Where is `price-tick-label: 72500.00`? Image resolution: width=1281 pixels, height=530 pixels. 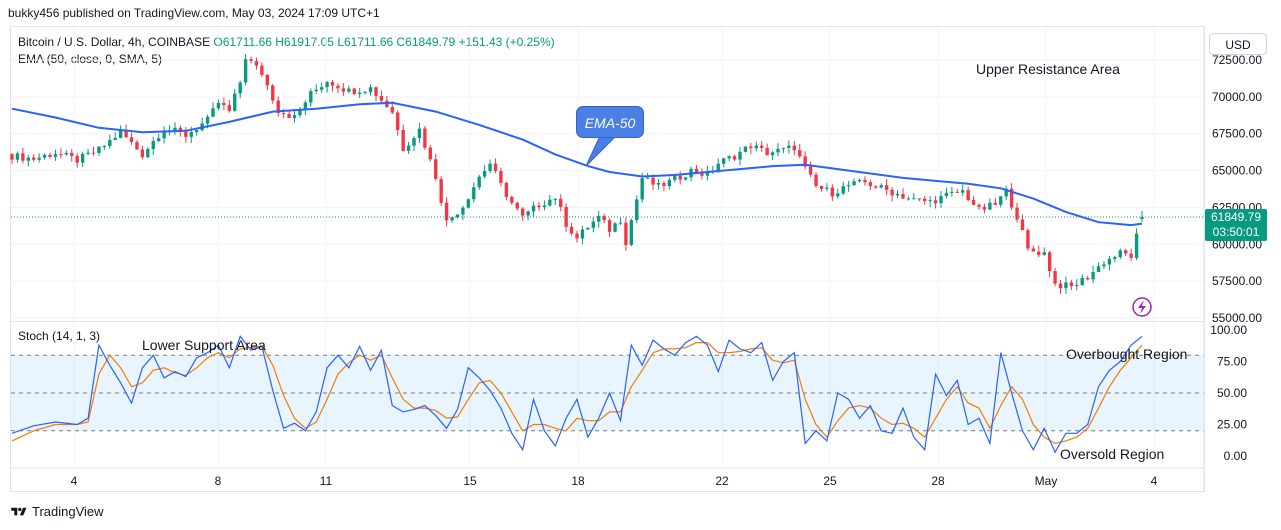
price-tick-label: 72500.00 is located at coordinates (1237, 60).